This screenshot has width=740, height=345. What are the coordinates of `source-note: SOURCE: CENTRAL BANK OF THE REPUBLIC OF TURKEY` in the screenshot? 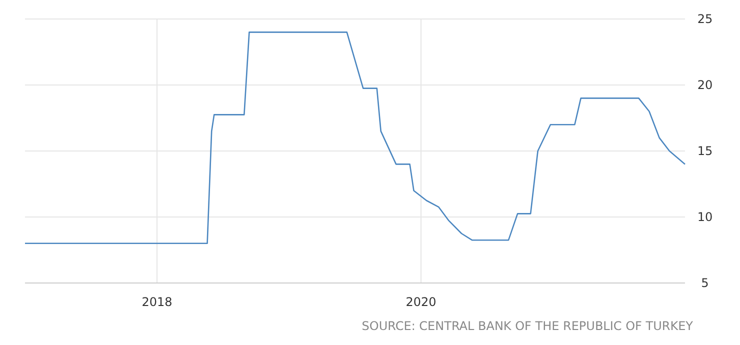 It's located at (528, 326).